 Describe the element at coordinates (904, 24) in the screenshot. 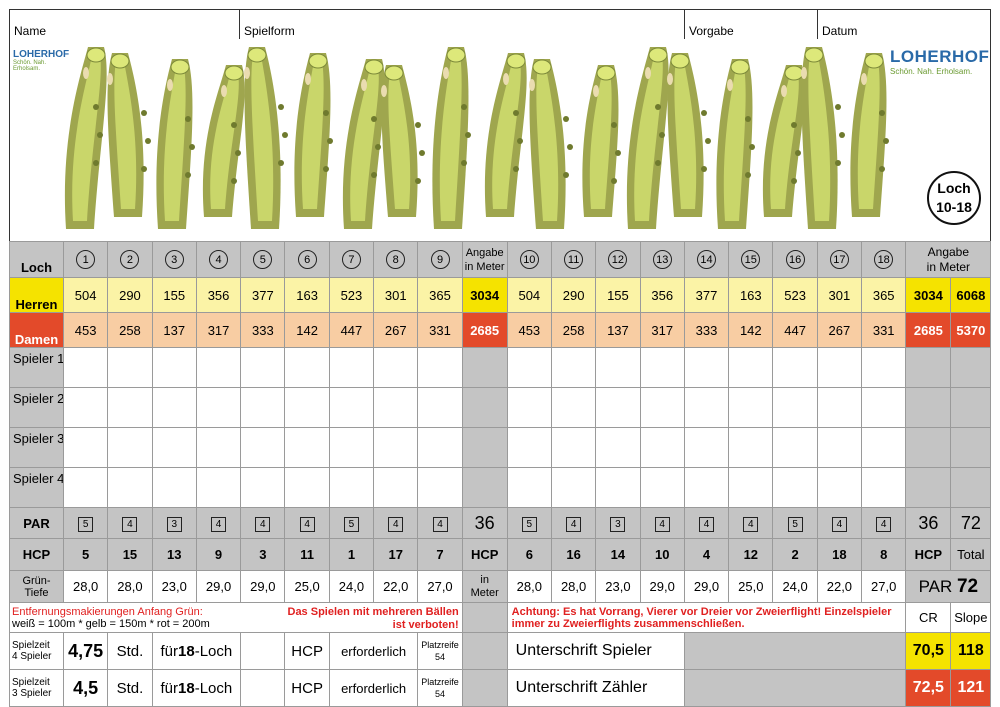

I see `date-field: Datum` at that location.